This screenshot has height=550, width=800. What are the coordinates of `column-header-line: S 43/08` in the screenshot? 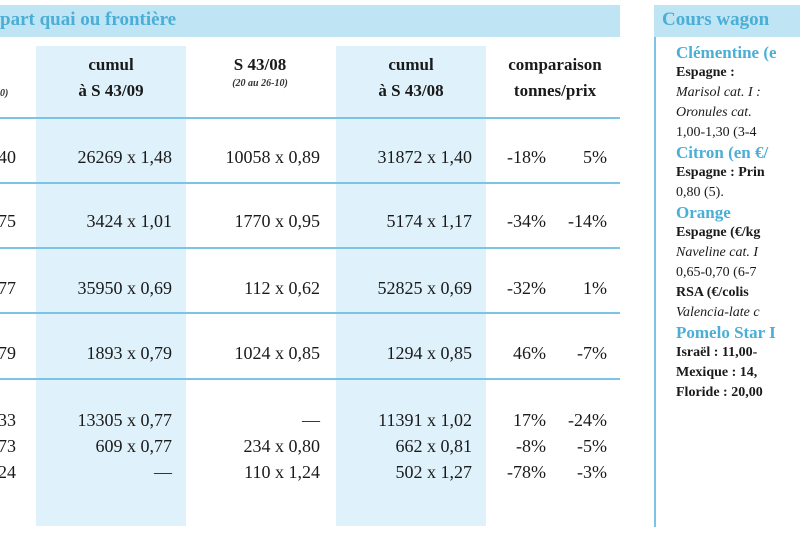 It's located at (260, 64).